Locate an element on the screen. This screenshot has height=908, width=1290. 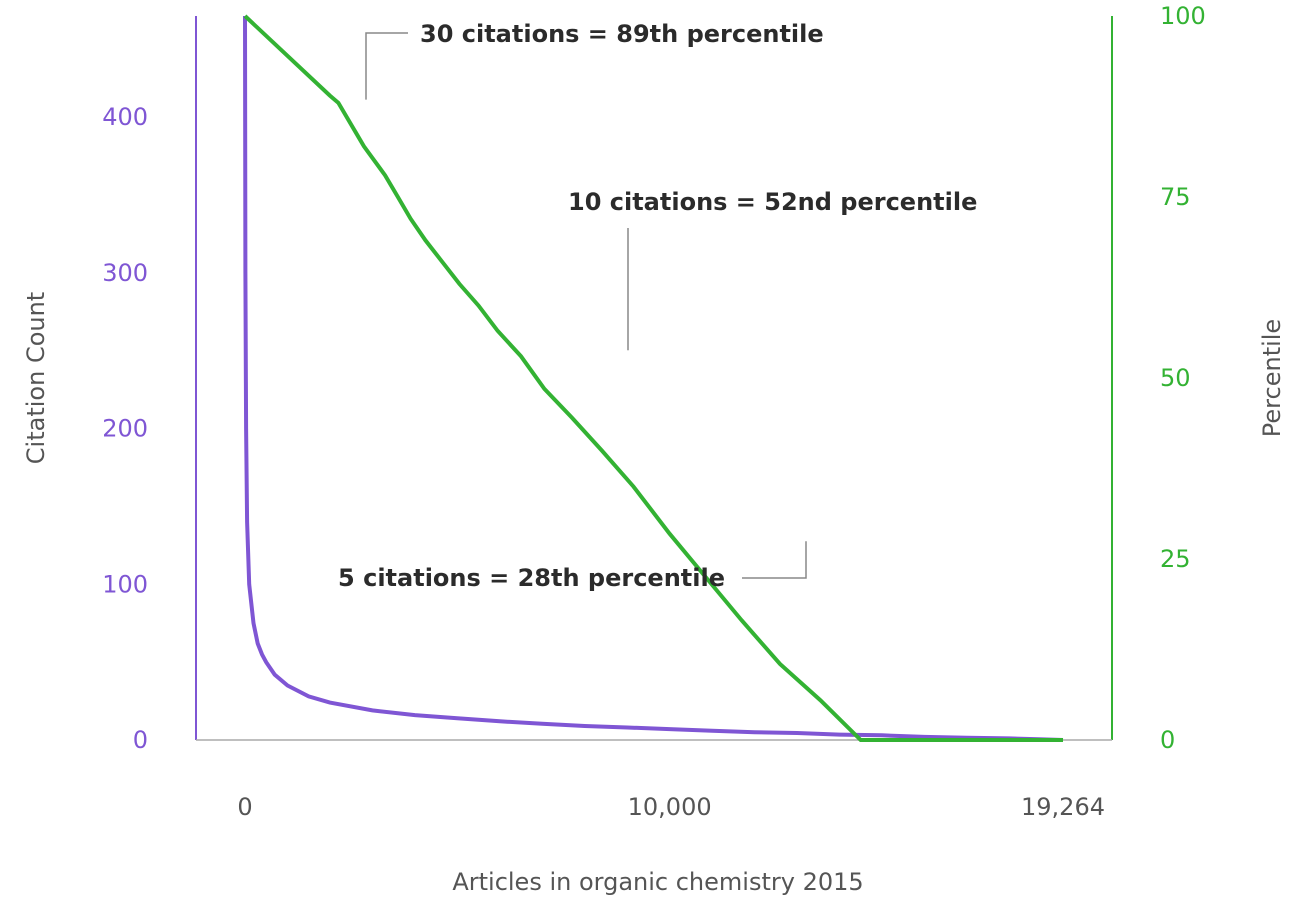
y-left-tick-label: 0 is located at coordinates (140, 740).